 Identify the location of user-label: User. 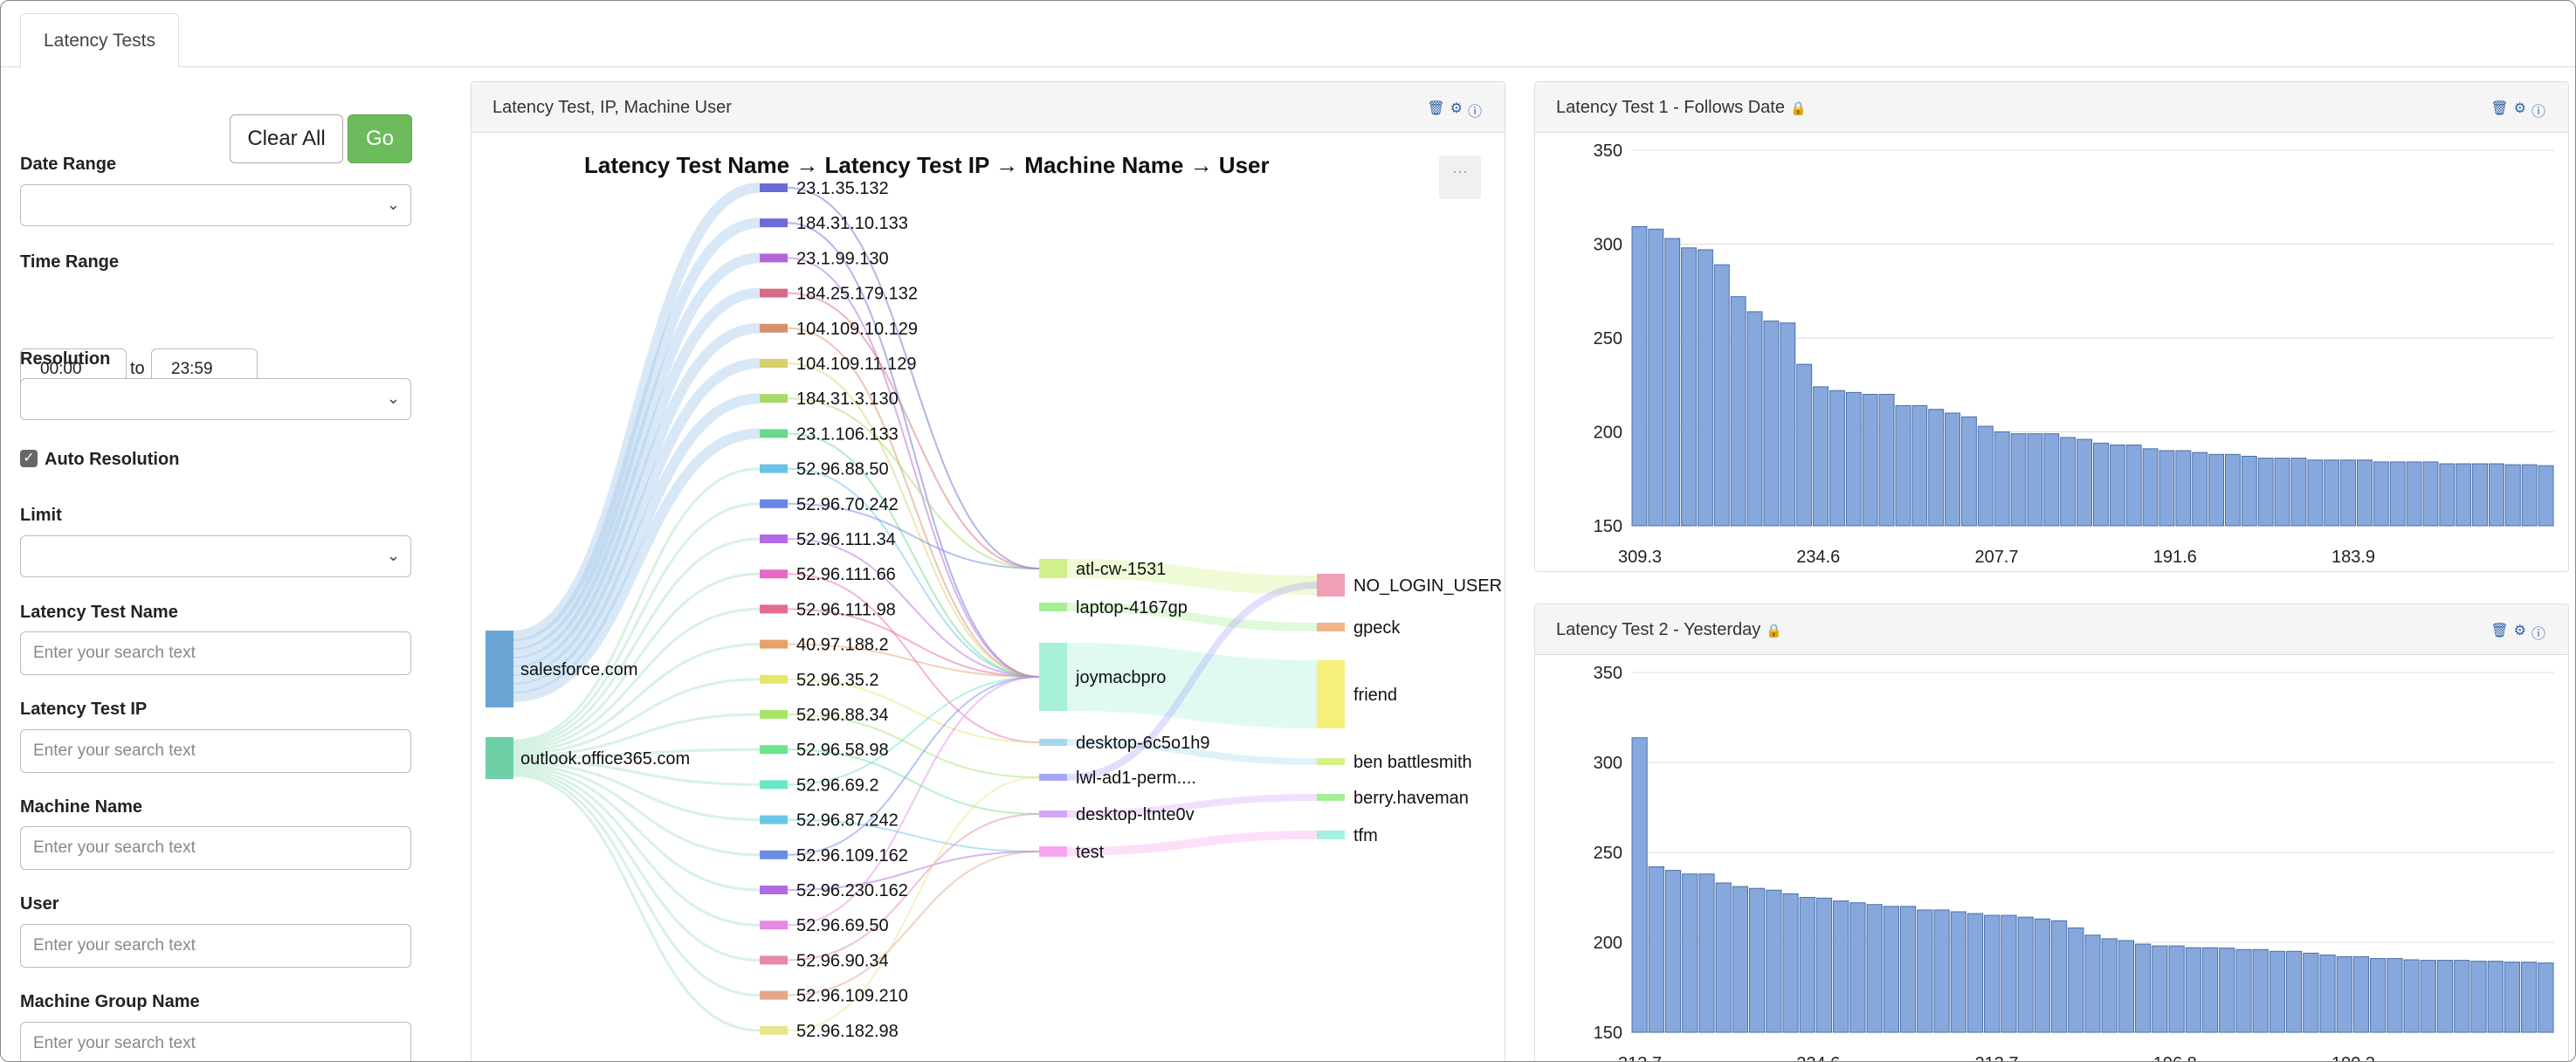
(39, 904).